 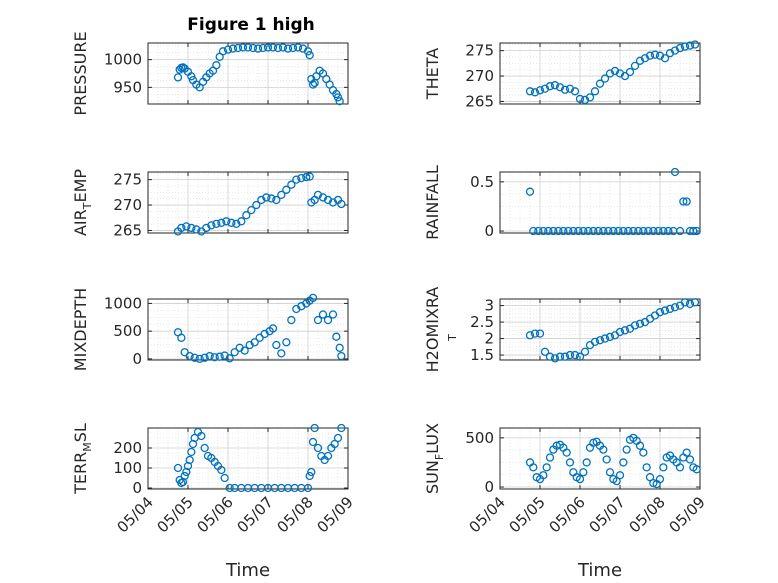 I want to click on y-axis-label-part: LUX, so click(x=432, y=438).